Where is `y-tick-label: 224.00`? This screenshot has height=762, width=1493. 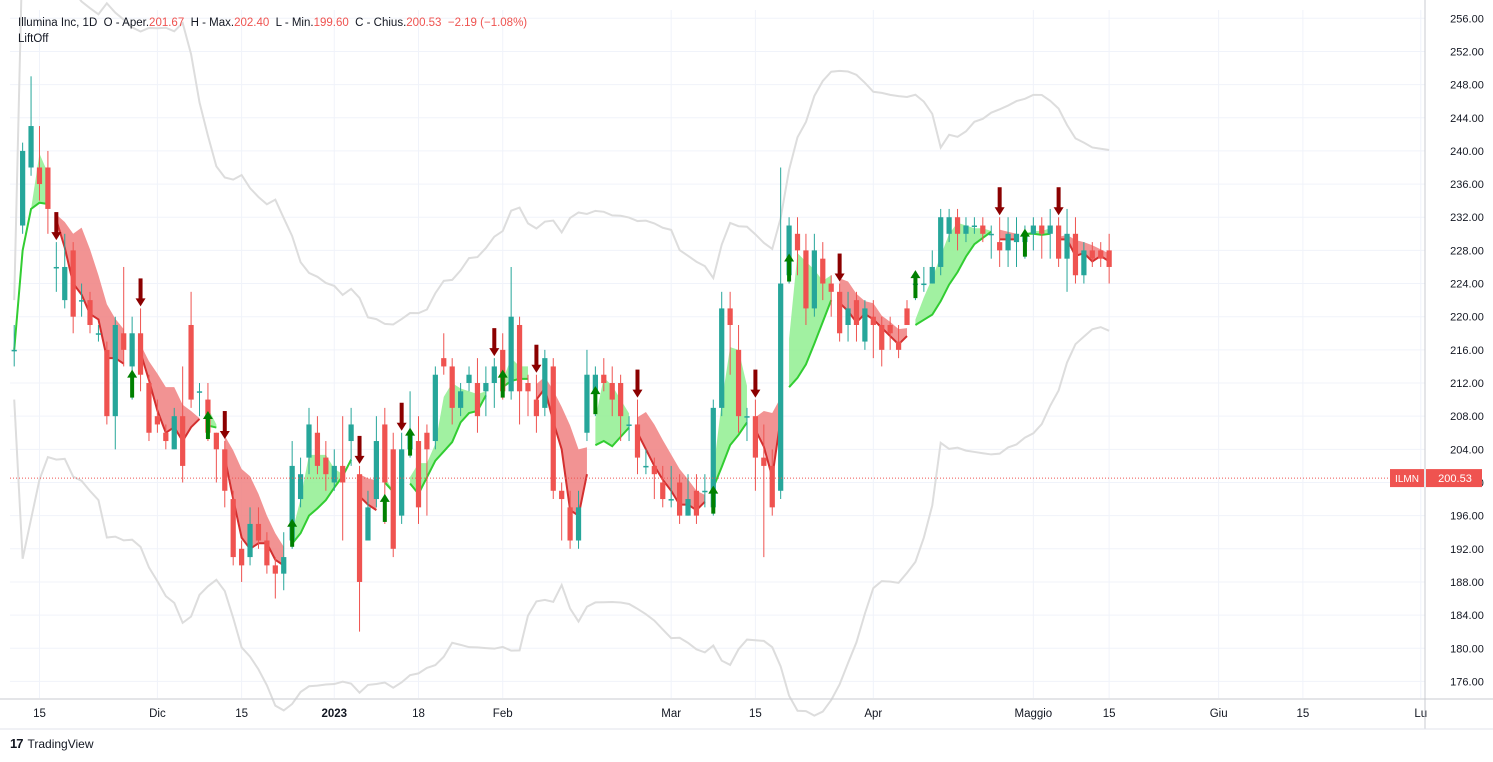
y-tick-label: 224.00 is located at coordinates (1467, 285).